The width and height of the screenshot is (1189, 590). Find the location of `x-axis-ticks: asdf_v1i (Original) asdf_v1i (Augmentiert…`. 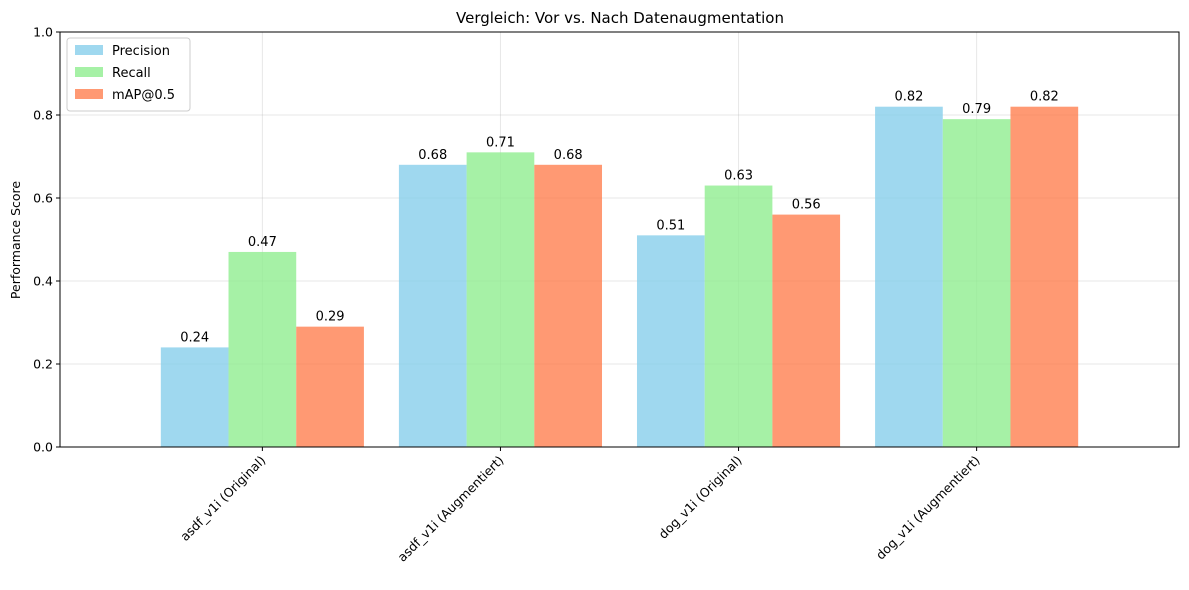

x-axis-ticks: asdf_v1i (Original) asdf_v1i (Augmentiert… is located at coordinates (580, 506).